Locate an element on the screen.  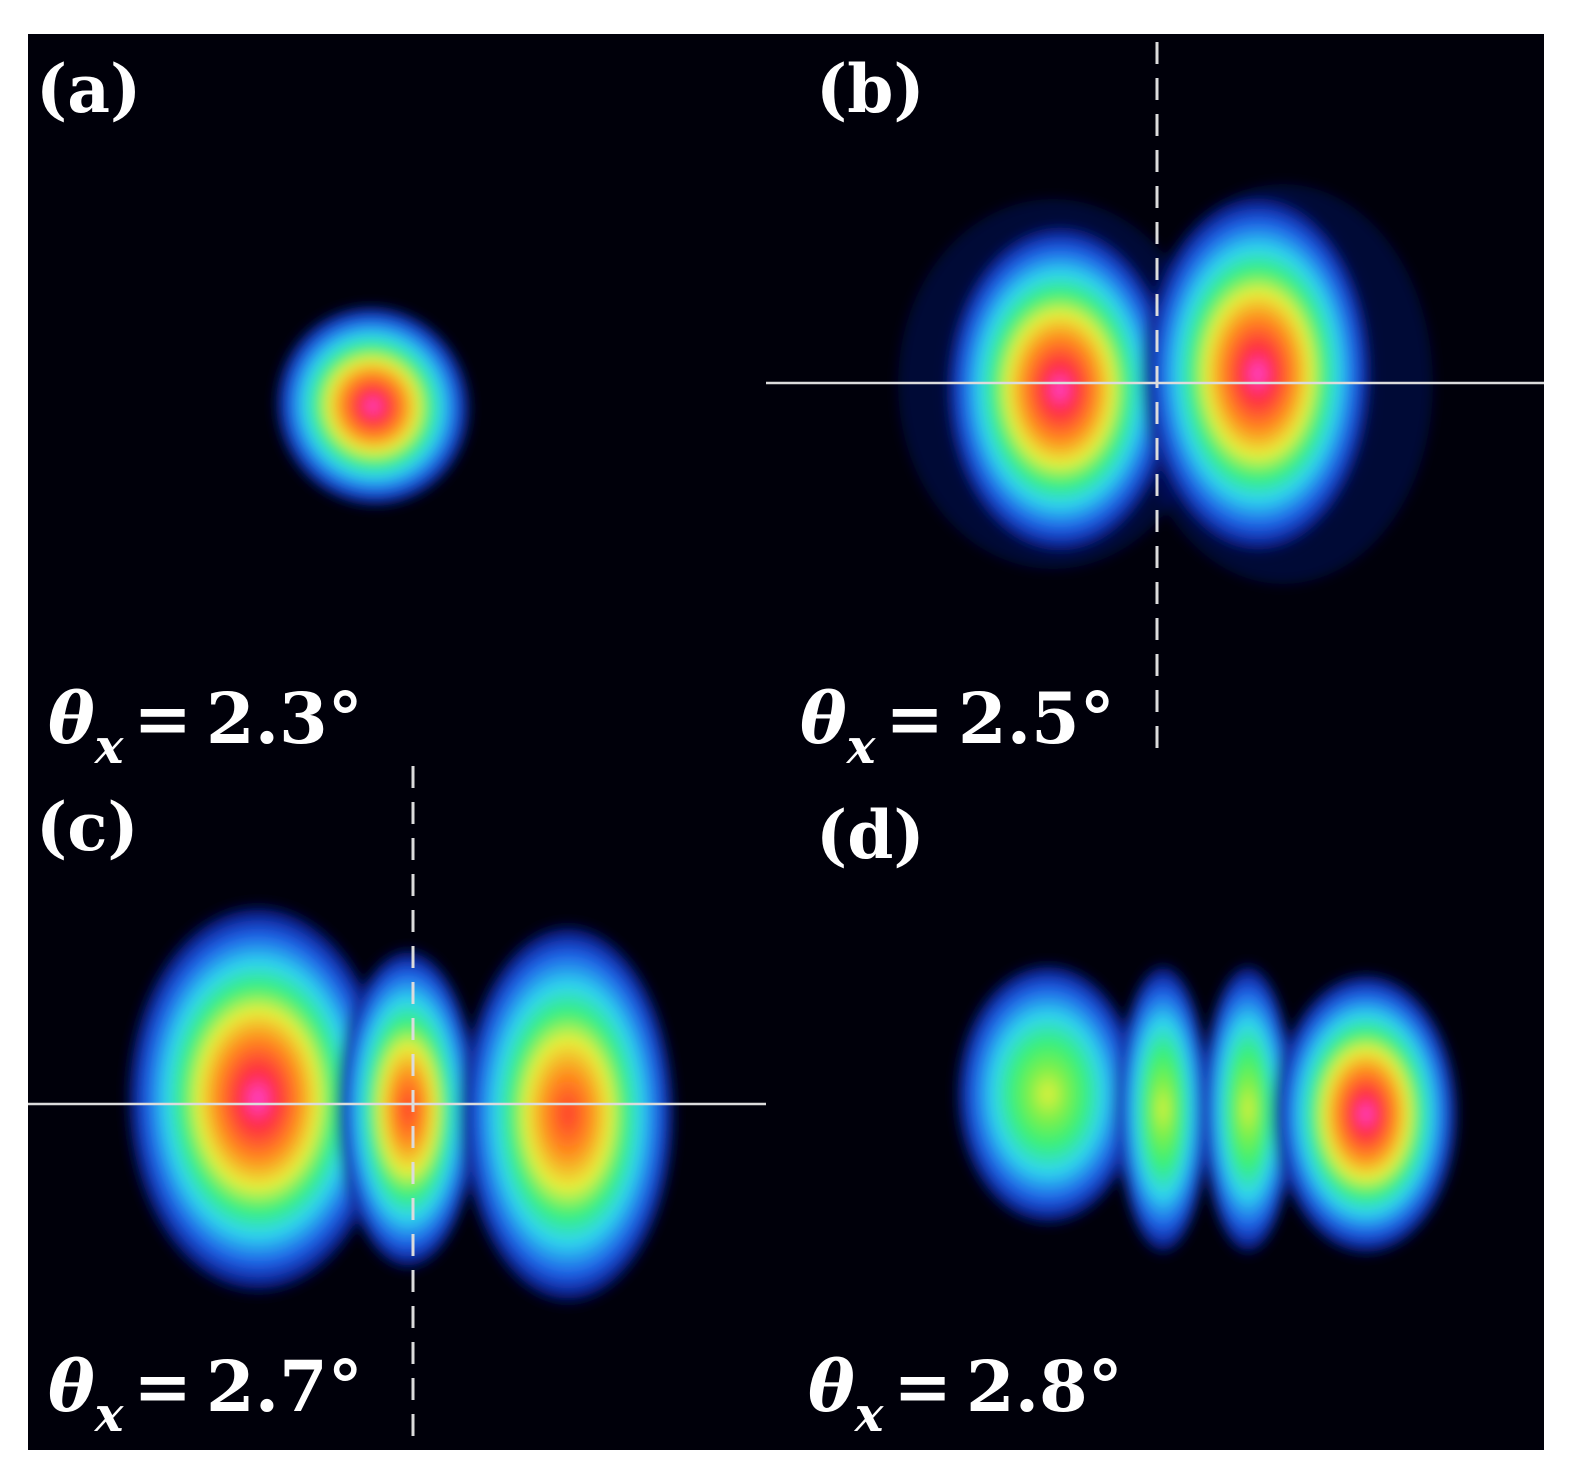
theta-value: 2.5° is located at coordinates (1036, 718).